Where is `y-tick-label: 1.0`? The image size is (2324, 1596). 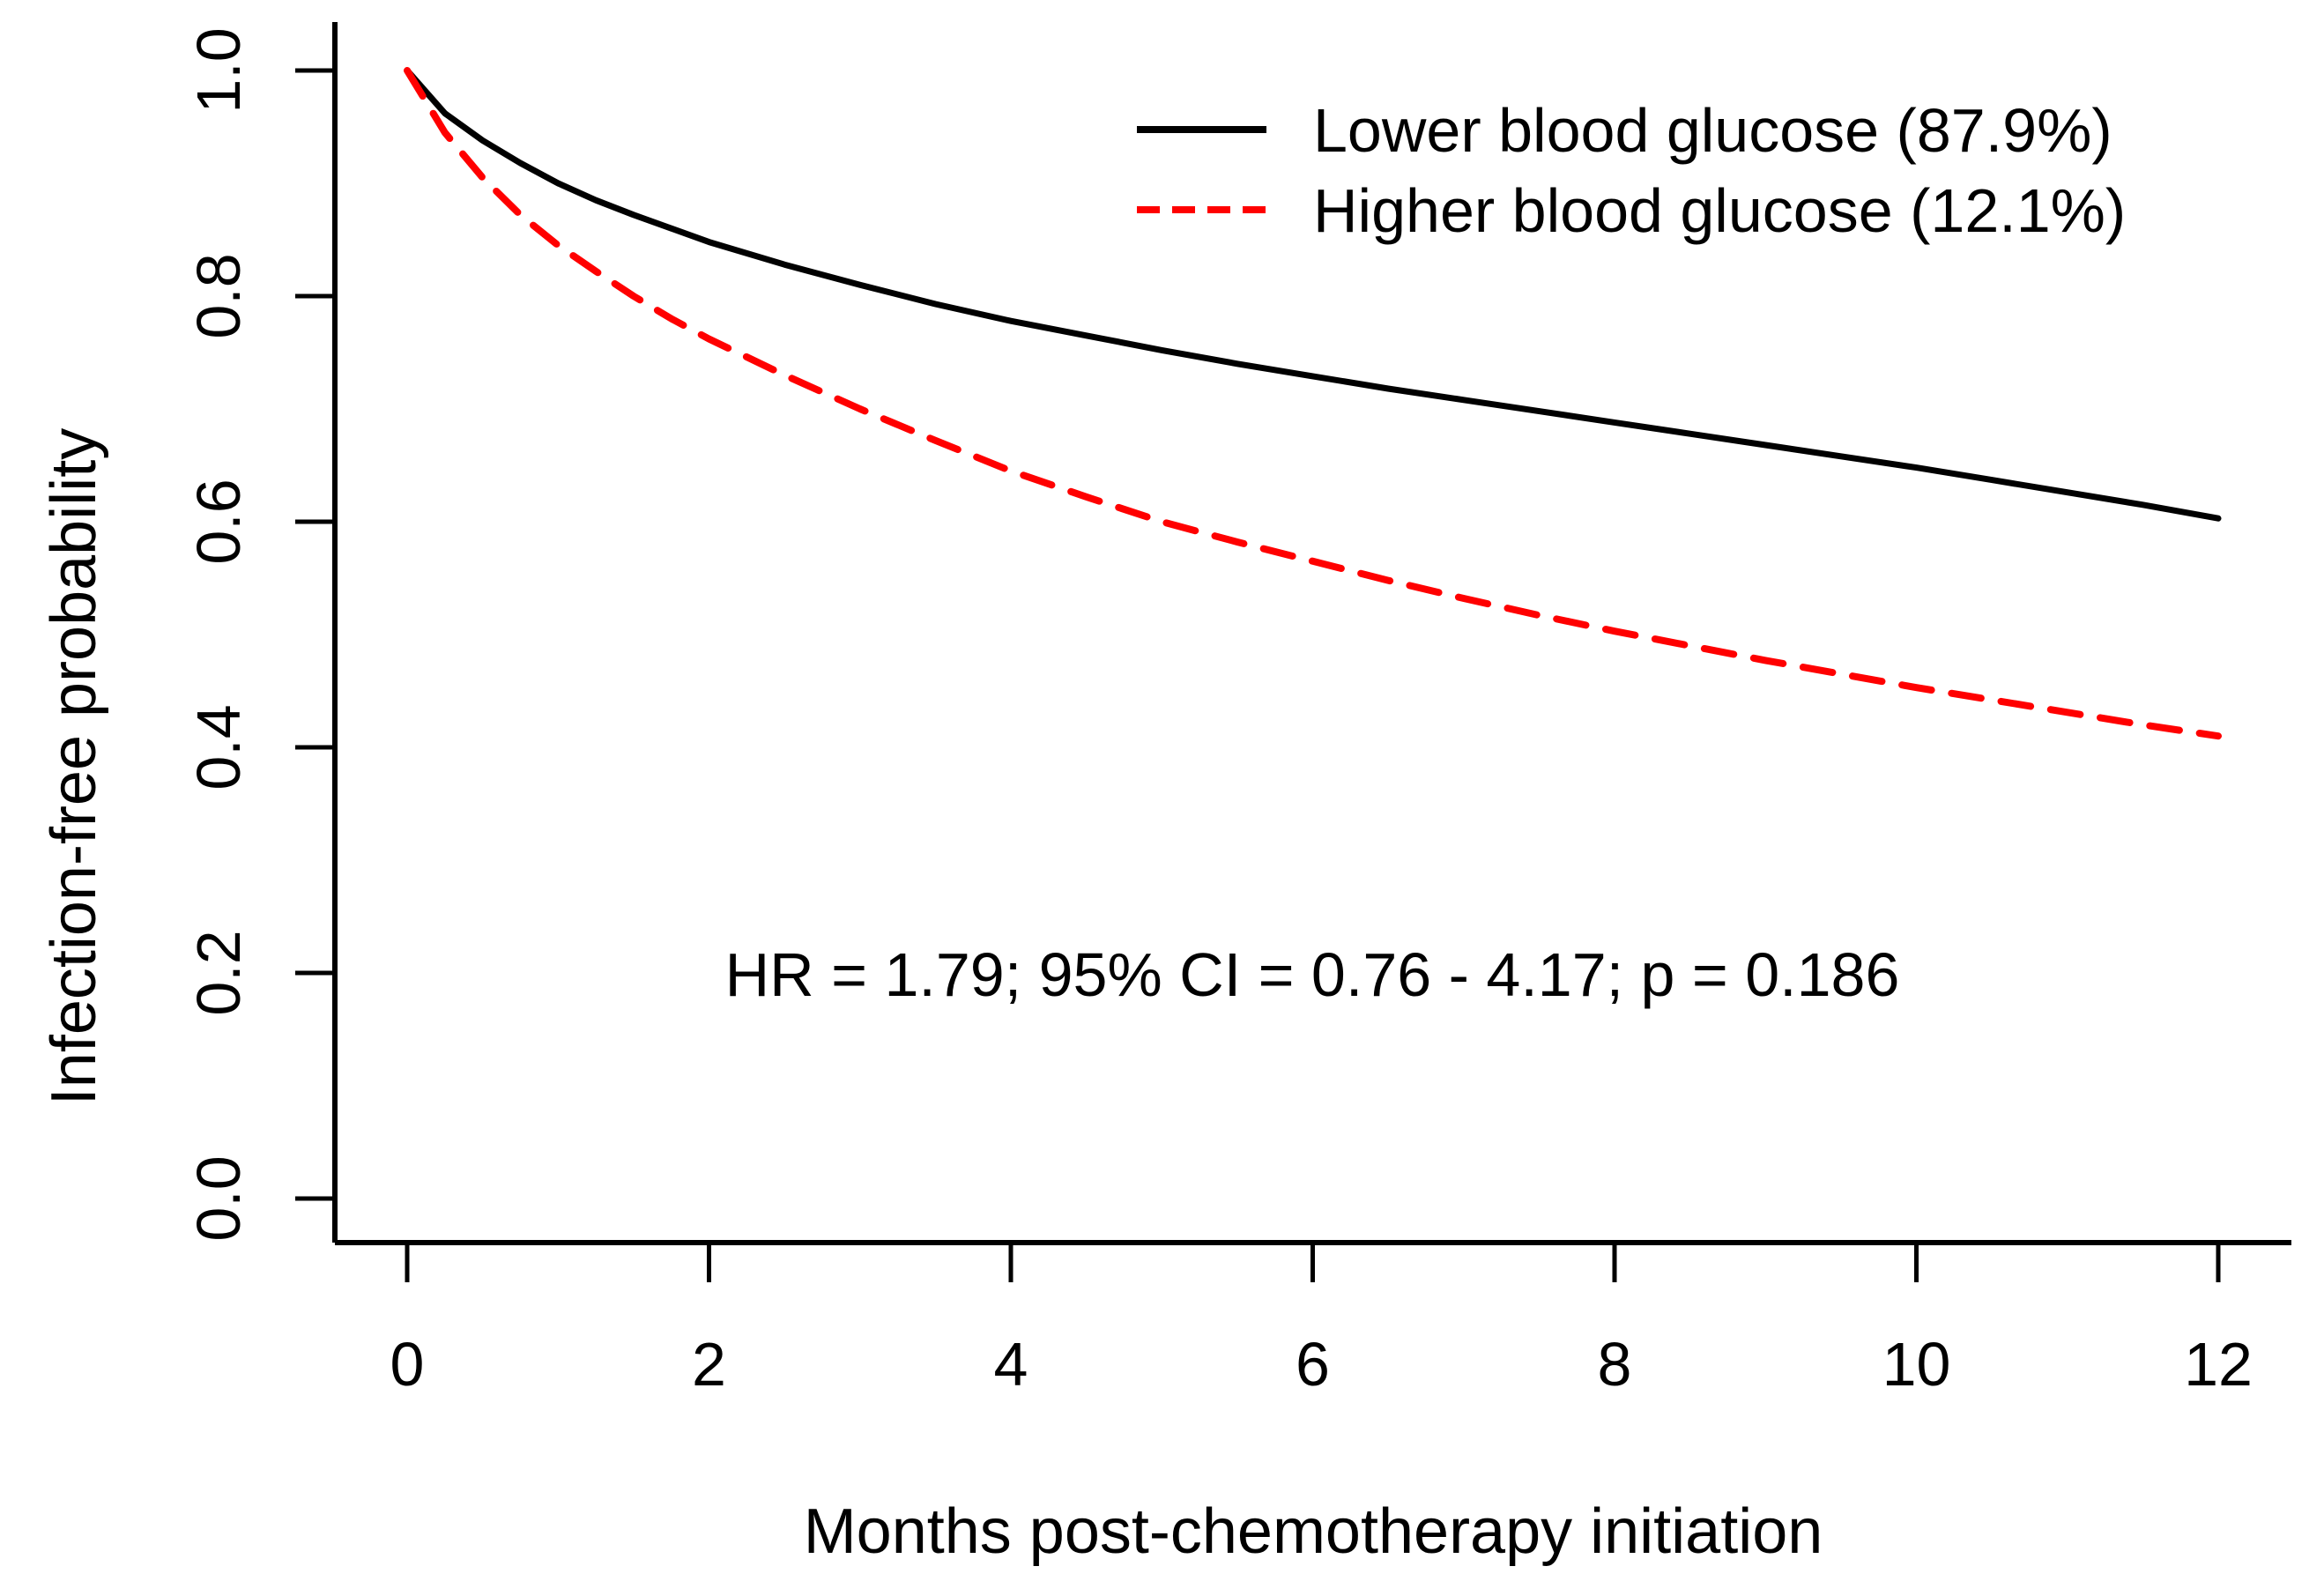
y-tick-label: 1.0 is located at coordinates (219, 70).